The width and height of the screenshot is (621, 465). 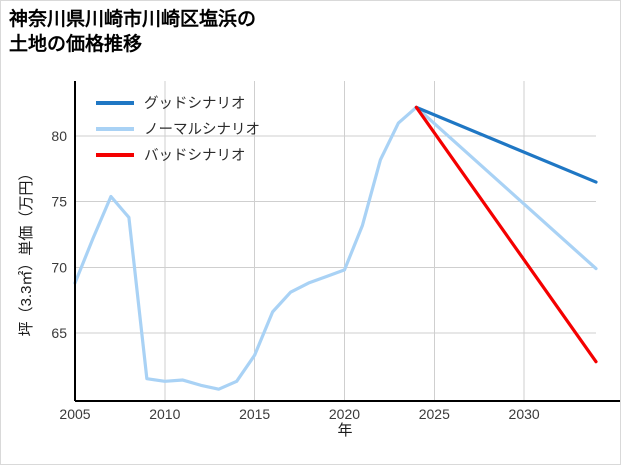 I want to click on y-tick-label: 80, so click(x=59, y=136).